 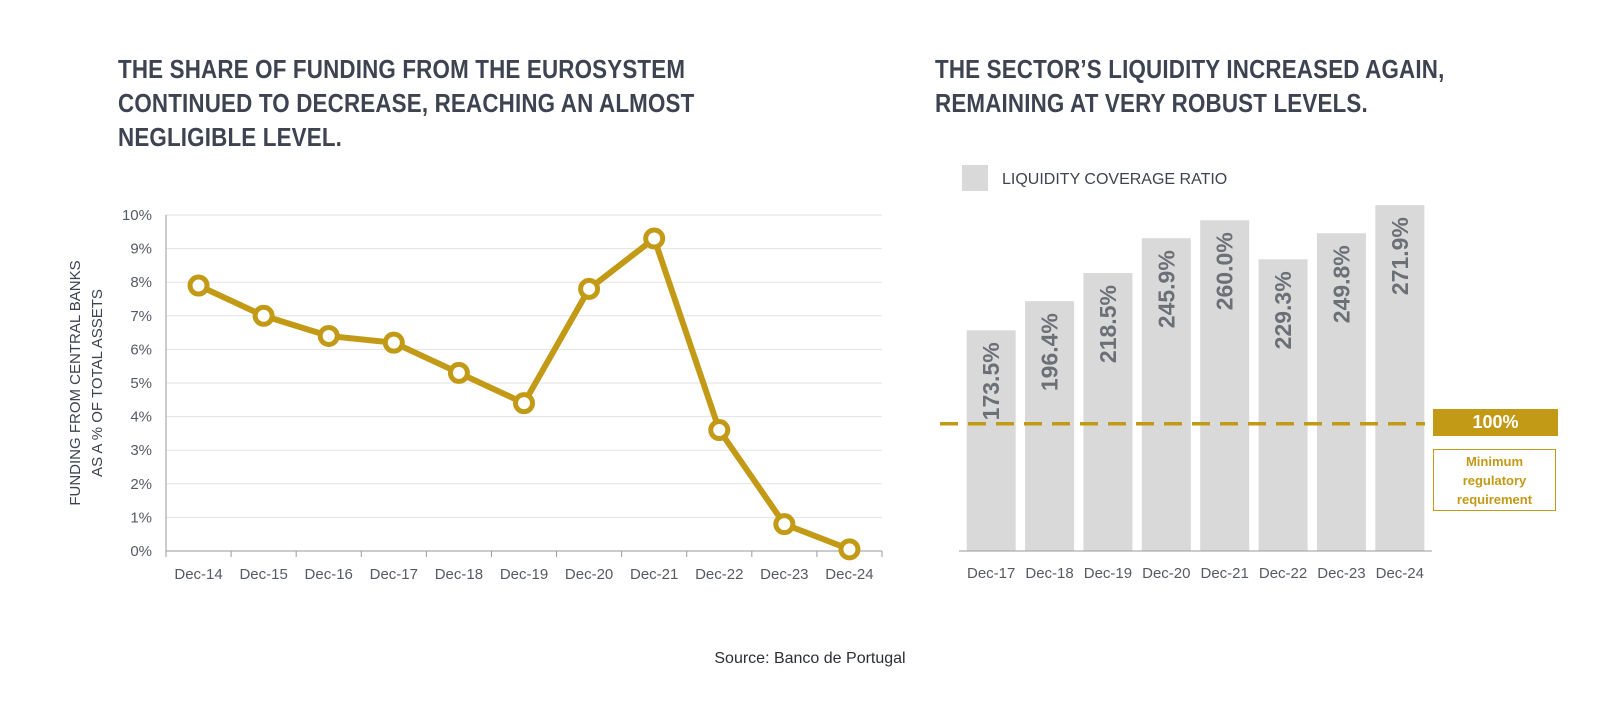 What do you see at coordinates (141, 450) in the screenshot?
I see `y-tick-label: 3%` at bounding box center [141, 450].